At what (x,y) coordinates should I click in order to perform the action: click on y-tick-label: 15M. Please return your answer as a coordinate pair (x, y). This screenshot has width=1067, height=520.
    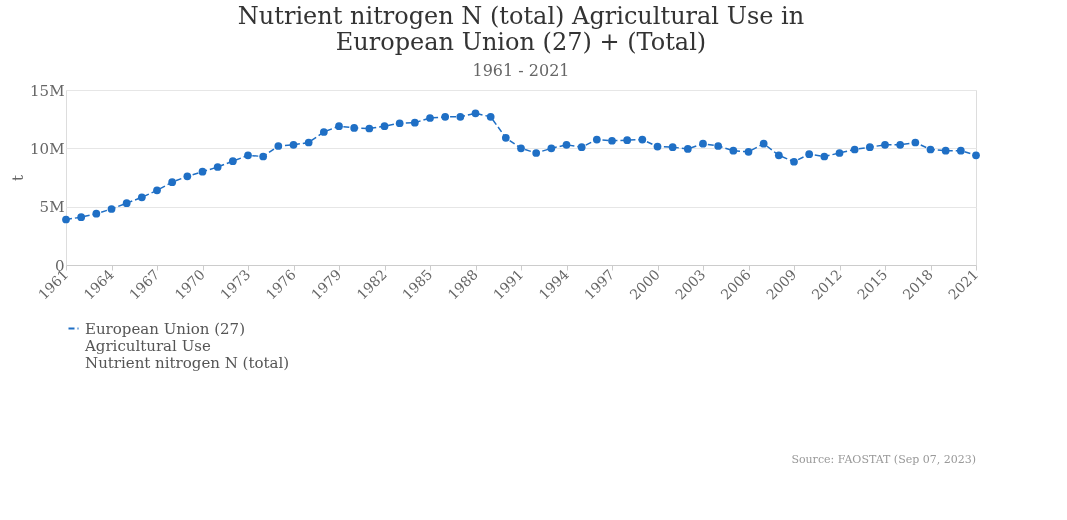
    Looking at the image, I should click on (47, 90).